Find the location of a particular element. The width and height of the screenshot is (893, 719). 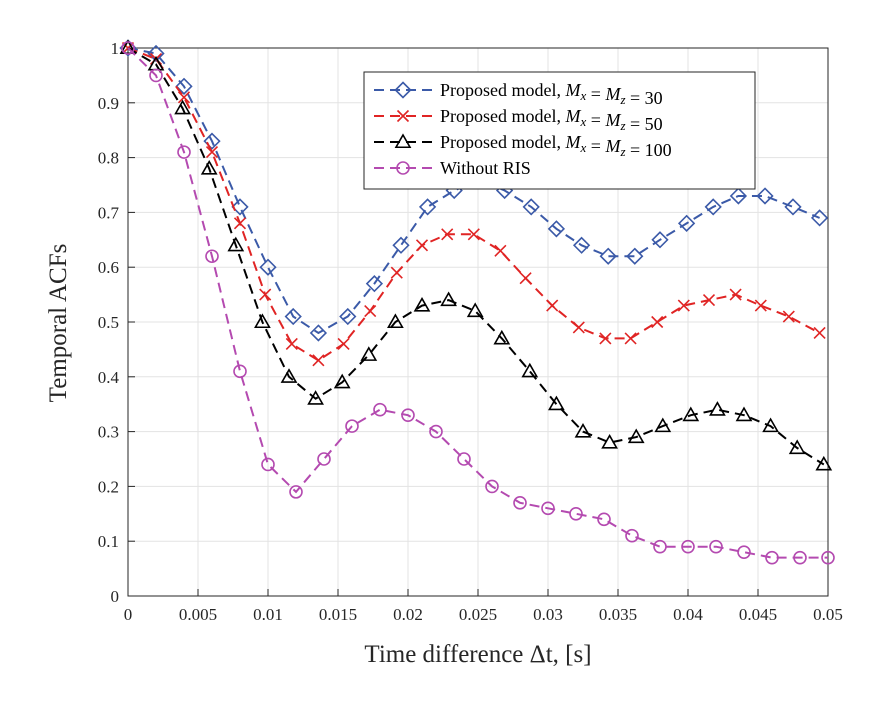

y-axis: 0 0.1 0.2 0.3 0.4 0.5 0.6 0.7 0.8 0.9 1 is located at coordinates (116, 322).